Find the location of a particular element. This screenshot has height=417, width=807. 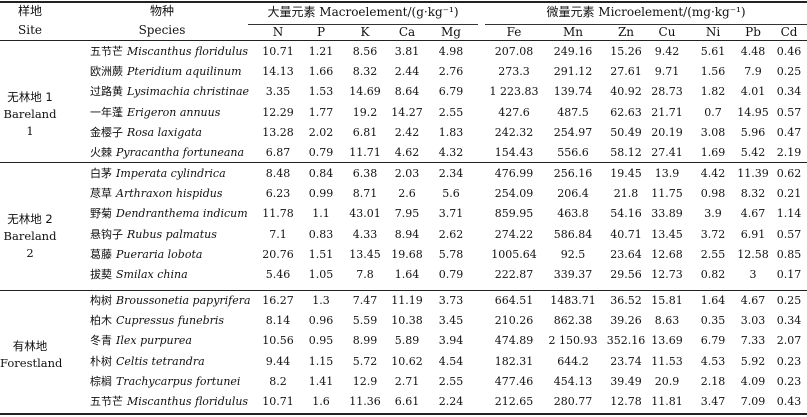

value-cell-fe: 427.6 is located at coordinates (514, 112).